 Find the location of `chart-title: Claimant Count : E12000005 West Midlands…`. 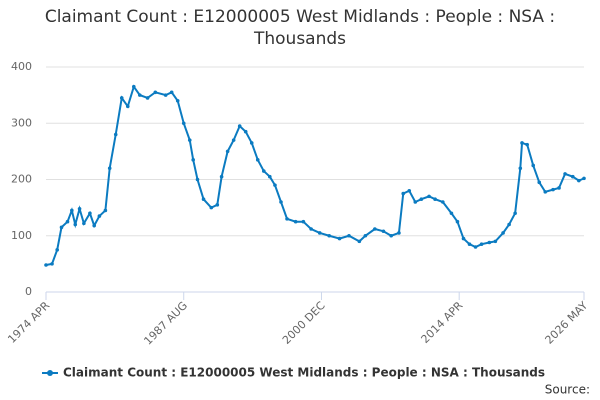

chart-title: Claimant Count : E12000005 West Midlands… is located at coordinates (300, 28).